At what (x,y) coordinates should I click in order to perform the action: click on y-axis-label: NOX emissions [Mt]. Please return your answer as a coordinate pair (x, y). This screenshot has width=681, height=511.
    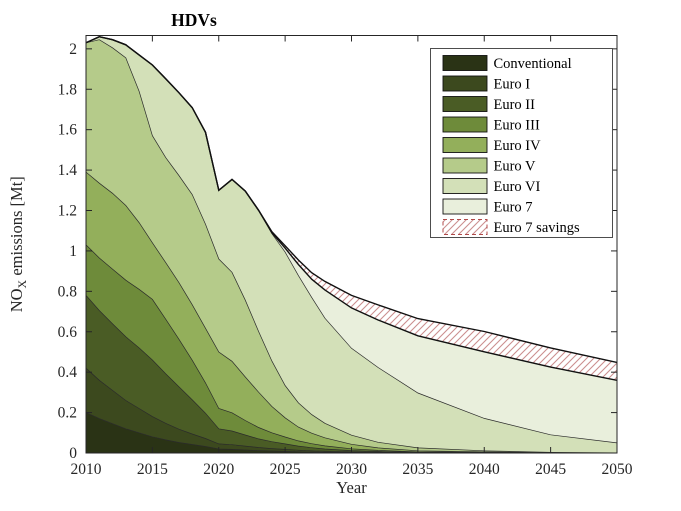
    Looking at the image, I should click on (18, 244).